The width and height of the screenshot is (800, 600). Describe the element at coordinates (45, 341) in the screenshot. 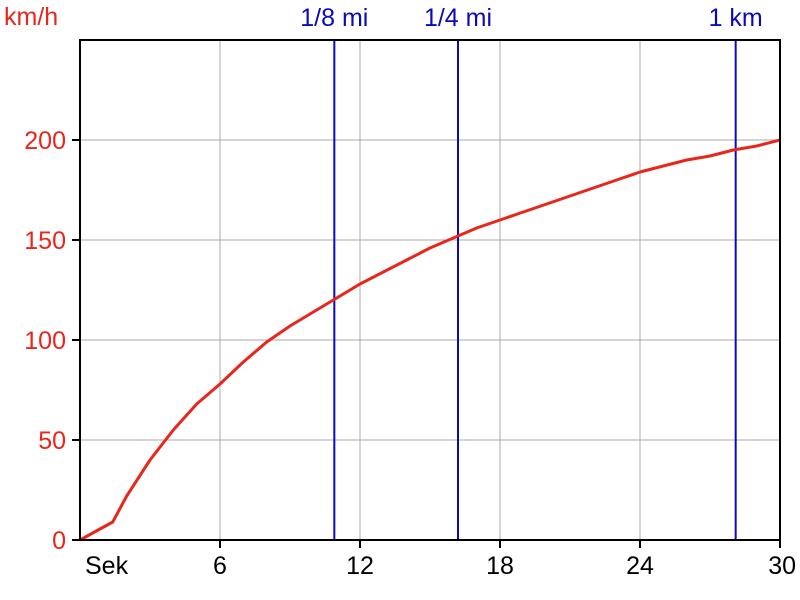

I see `y-tick-label: 100` at that location.